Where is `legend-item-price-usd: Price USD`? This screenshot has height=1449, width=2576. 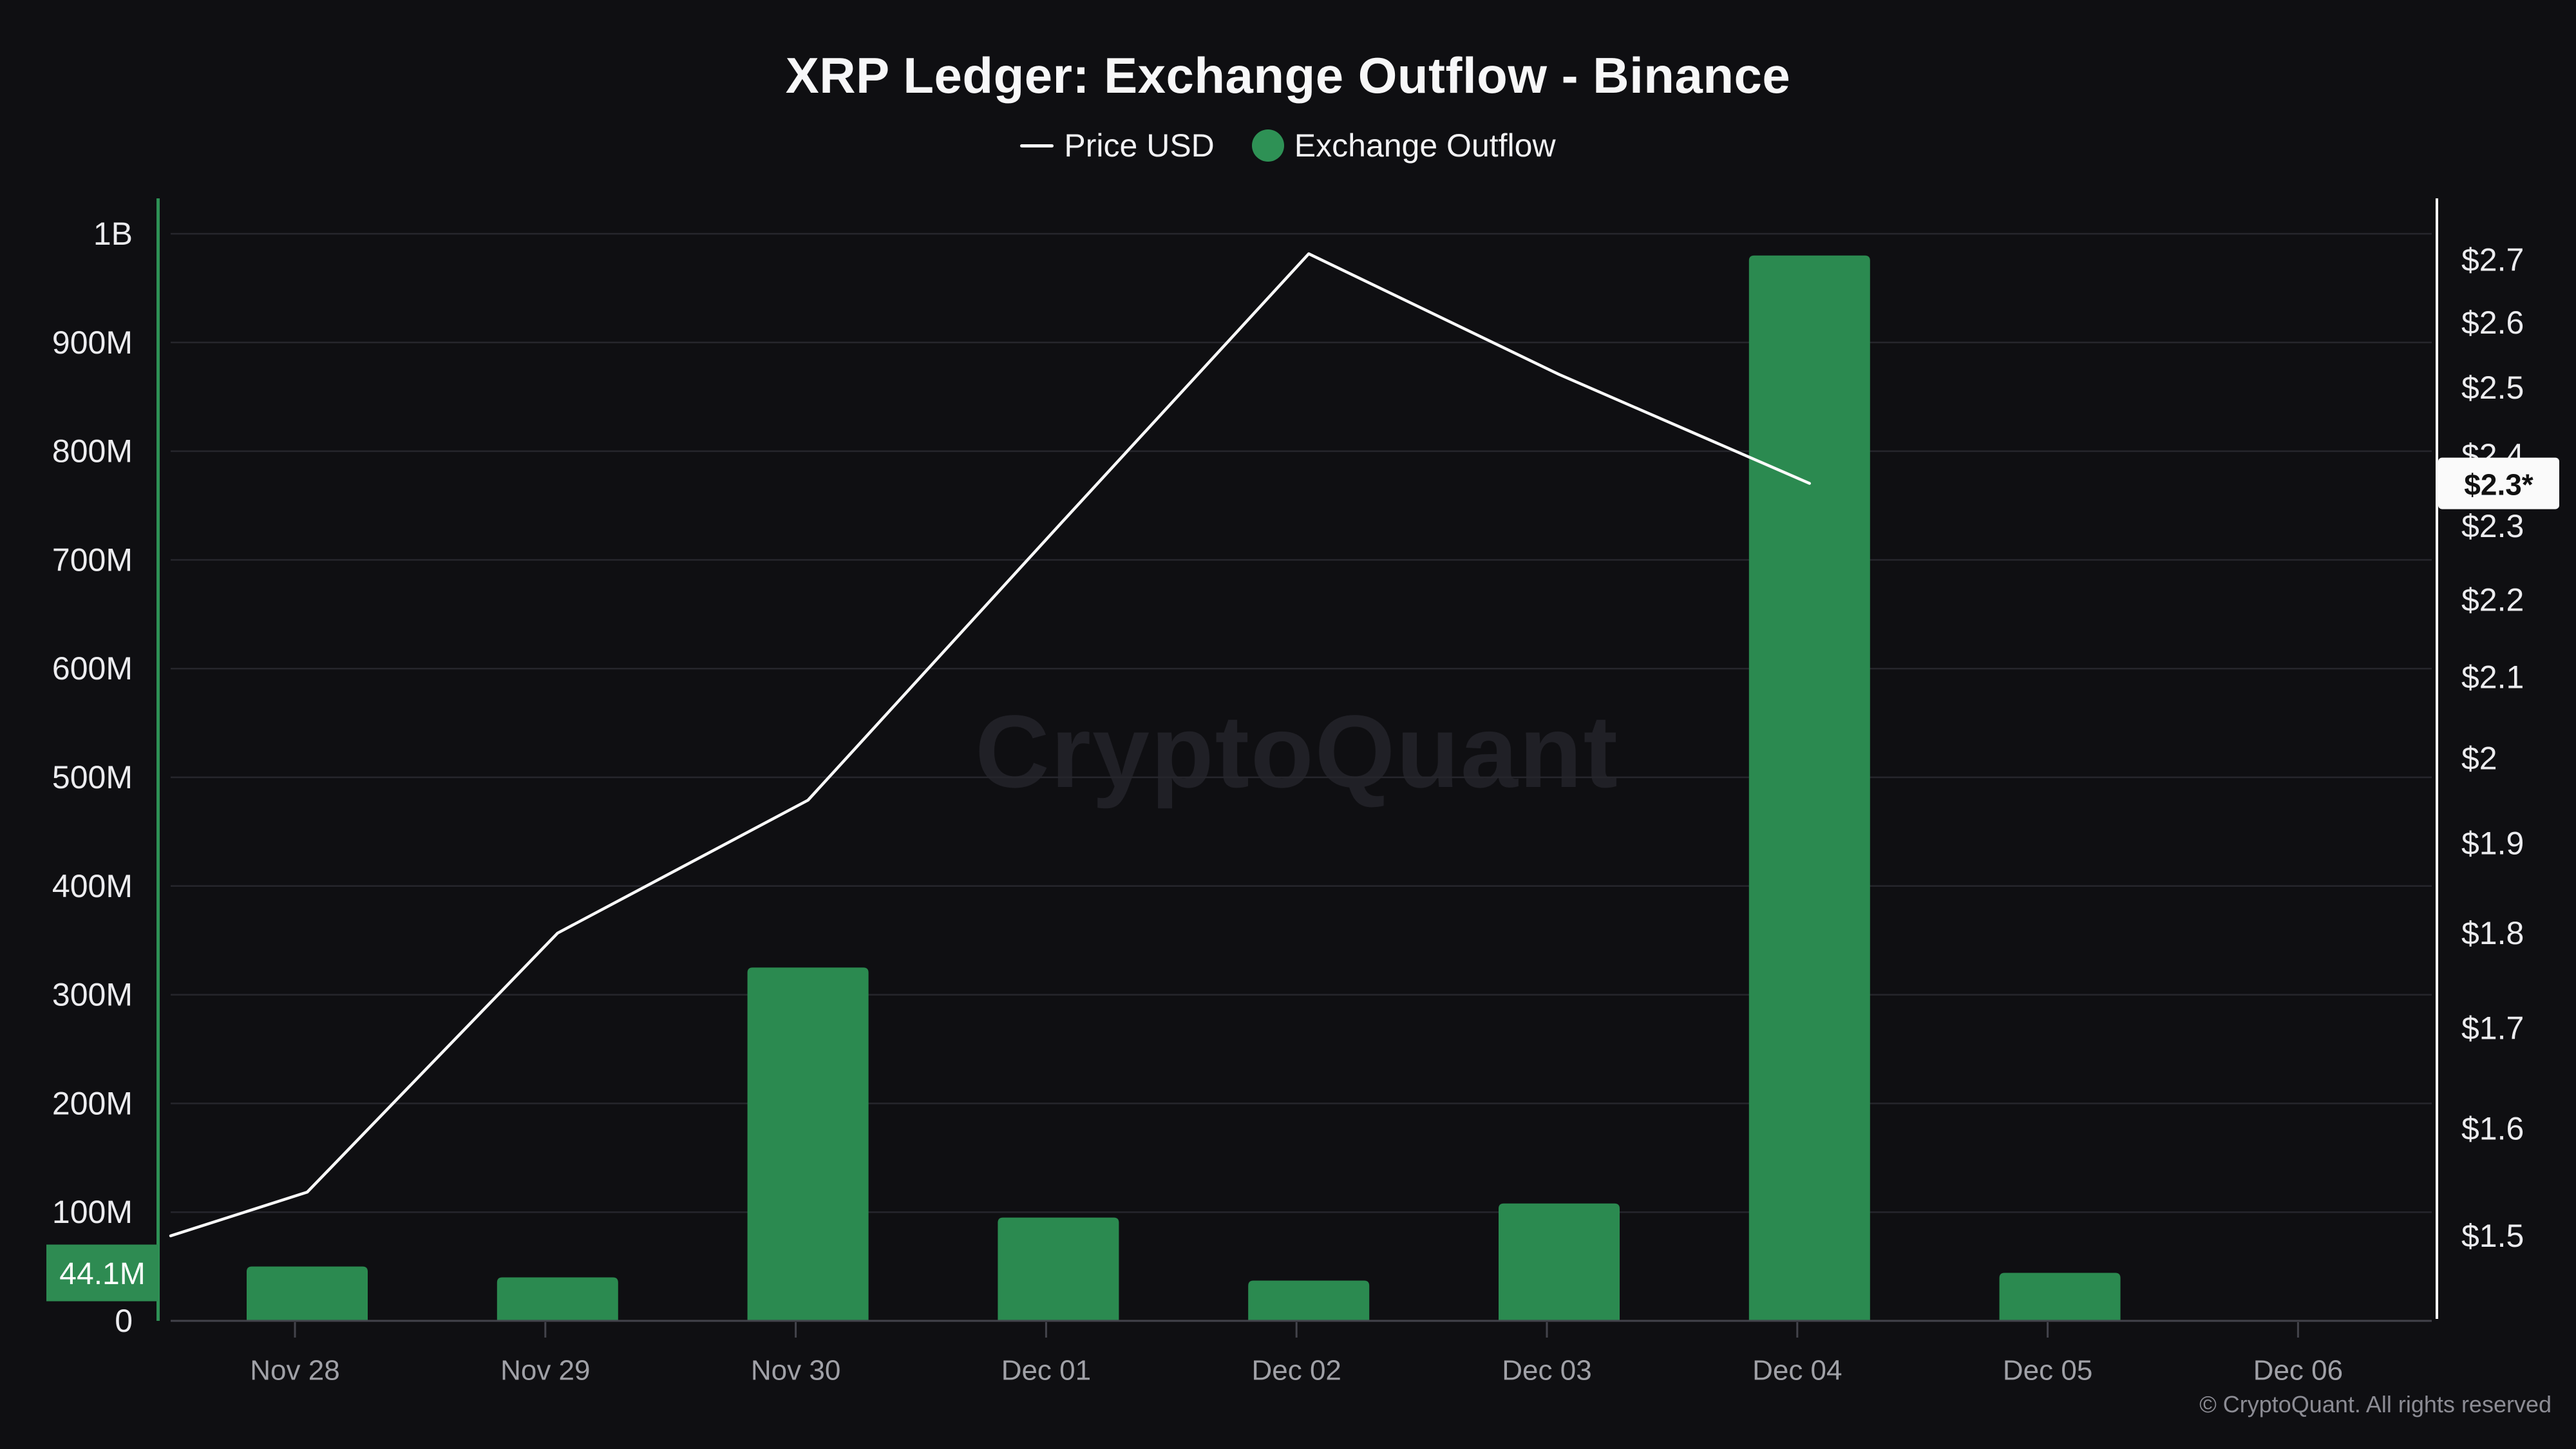
legend-item-price-usd: Price USD is located at coordinates (1117, 145).